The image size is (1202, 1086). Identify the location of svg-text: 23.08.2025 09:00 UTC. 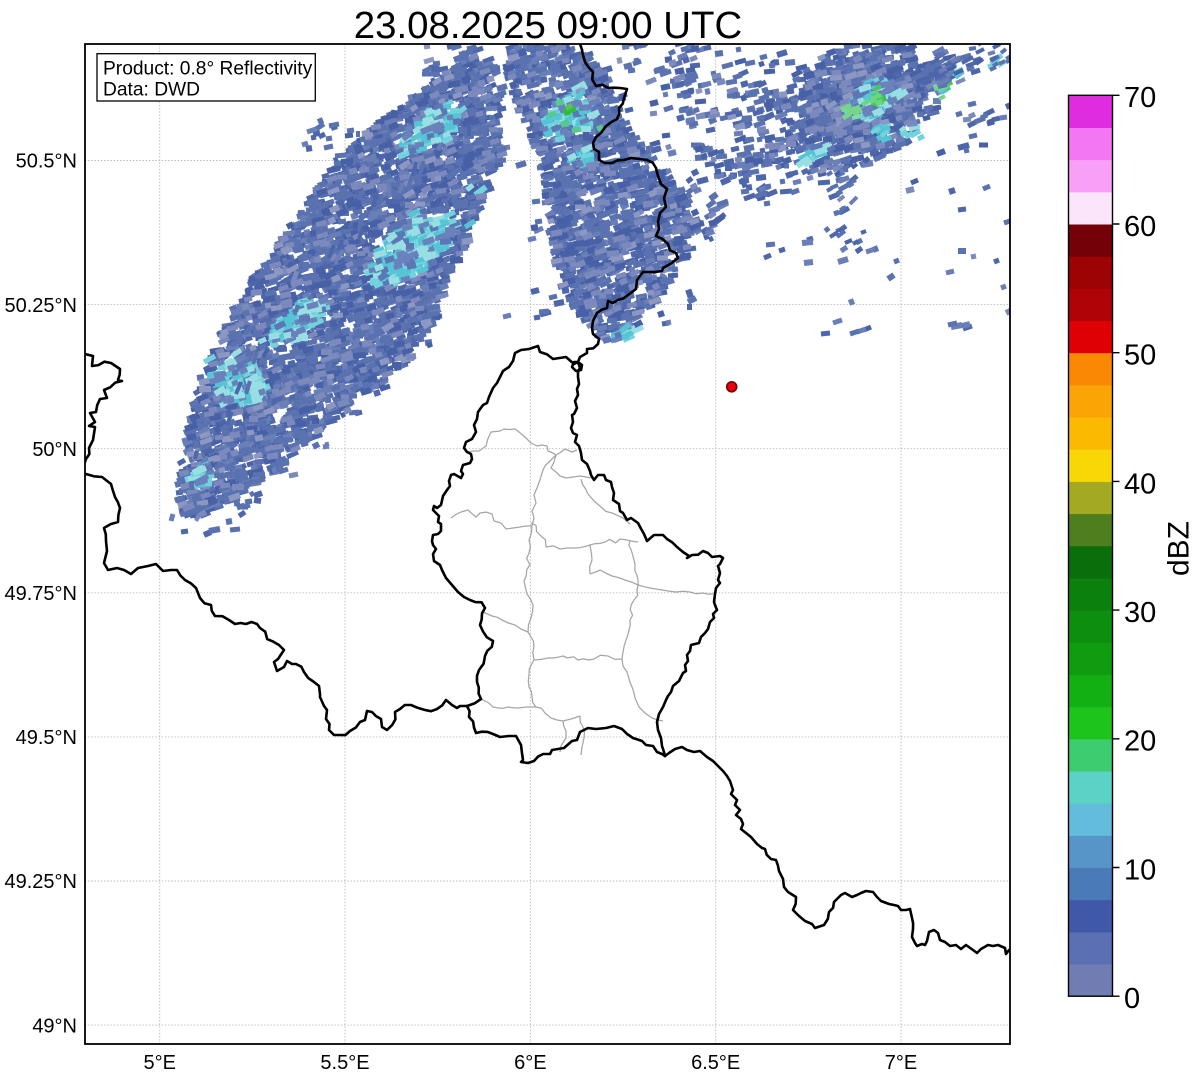
(548, 25).